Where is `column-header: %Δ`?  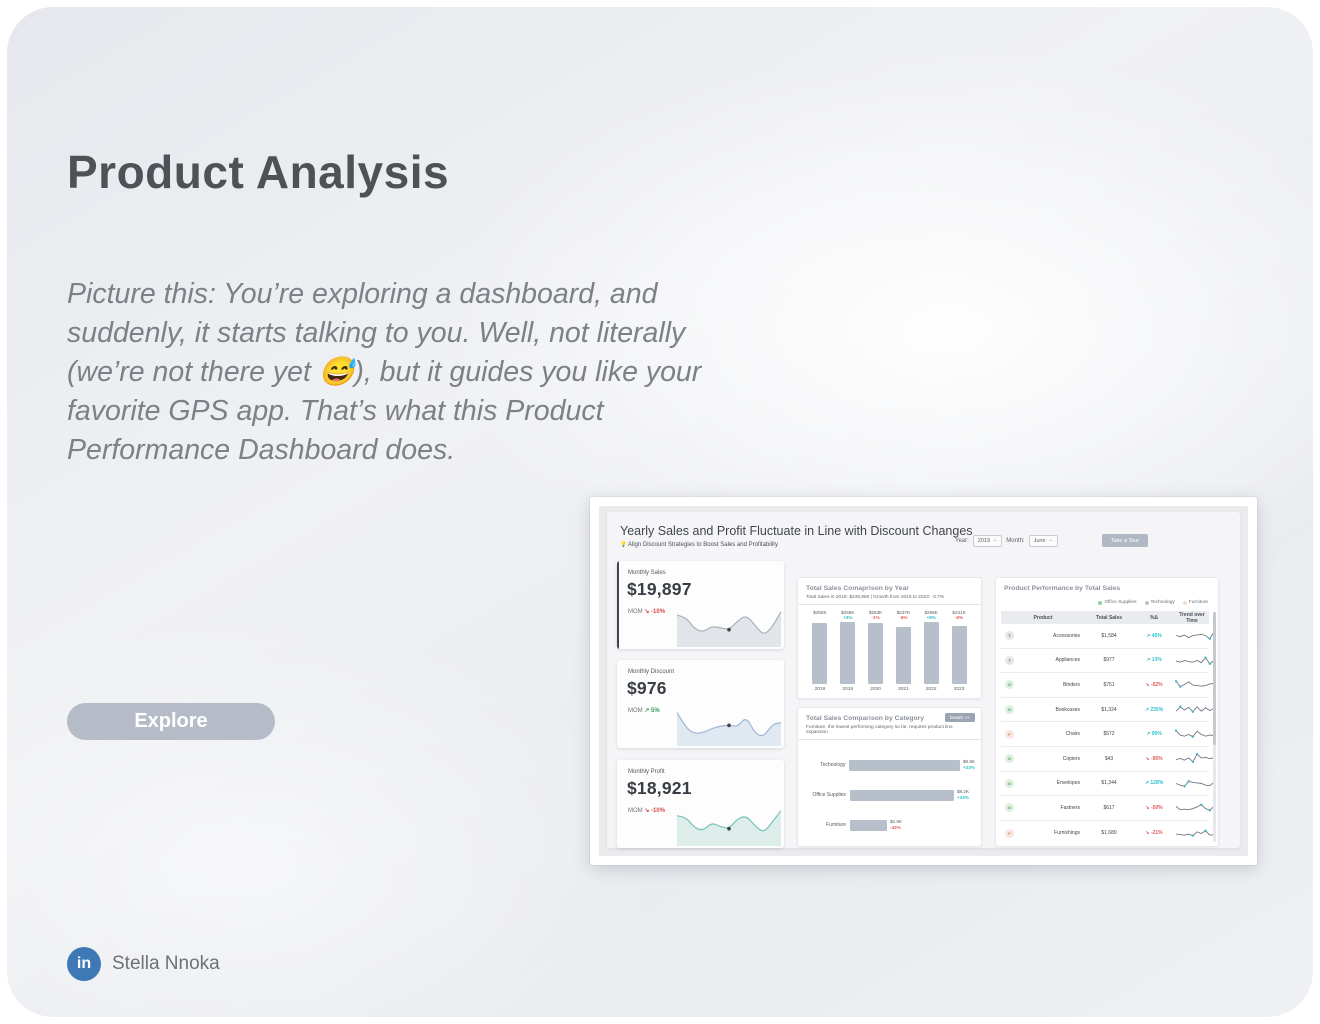 column-header: %Δ is located at coordinates (1154, 617).